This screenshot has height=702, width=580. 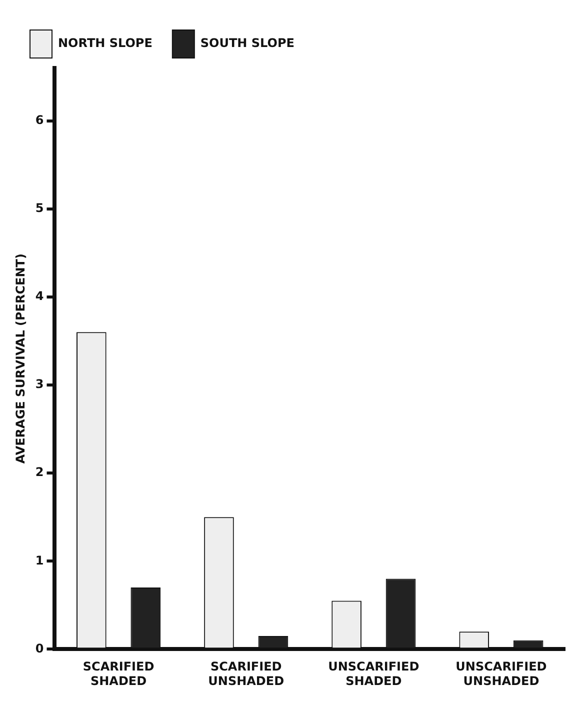 What do you see at coordinates (39, 296) in the screenshot?
I see `y-tick-label: 4` at bounding box center [39, 296].